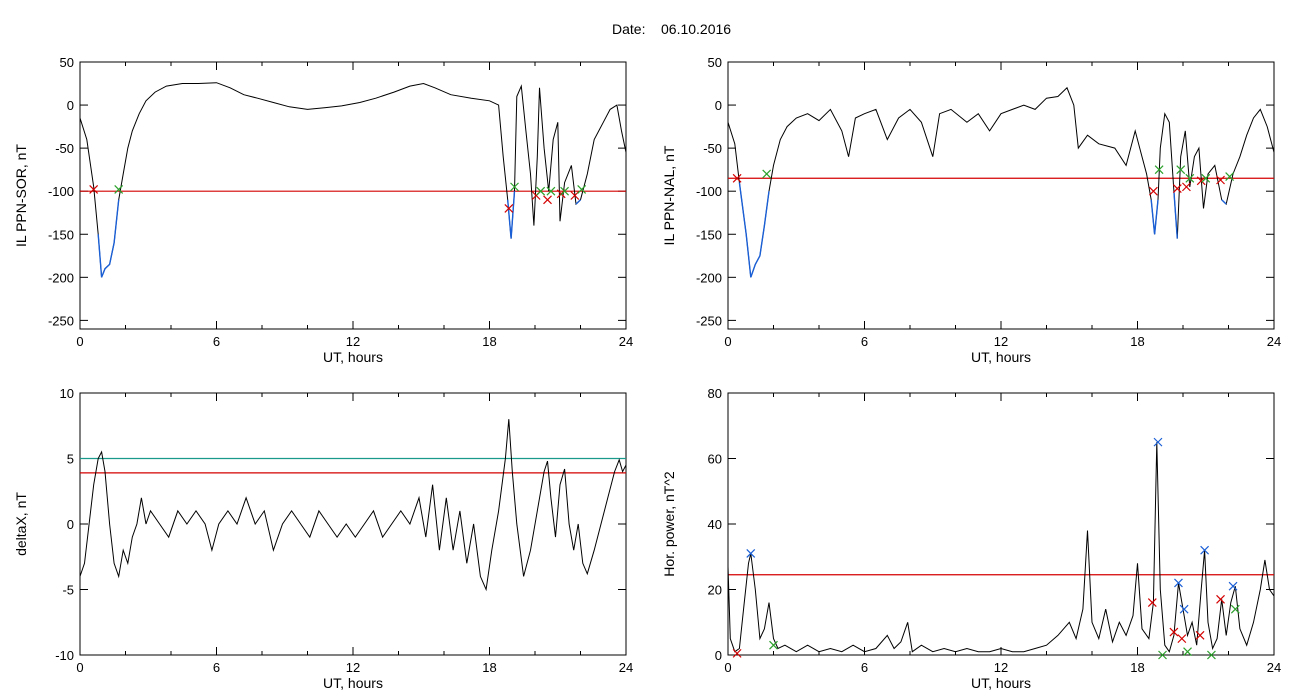 Image resolution: width=1300 pixels, height=700 pixels. I want to click on y-tick-label: 20, so click(715, 590).